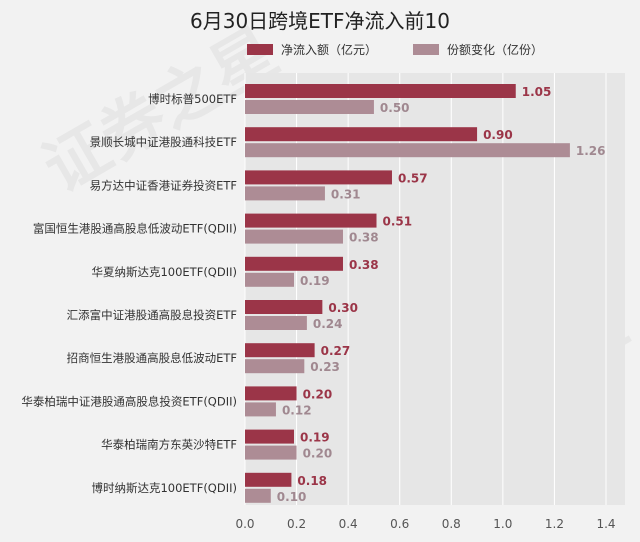 The image size is (640, 542). What do you see at coordinates (398, 222) in the screenshot?
I see `data-label: 0.51` at bounding box center [398, 222].